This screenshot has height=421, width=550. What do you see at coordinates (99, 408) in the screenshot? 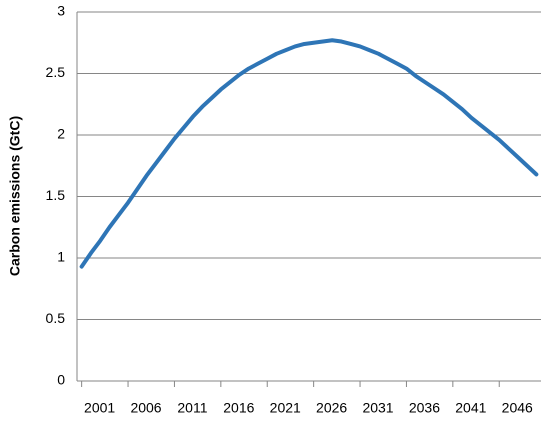
I see `x-tick-label: 2001` at bounding box center [99, 408].